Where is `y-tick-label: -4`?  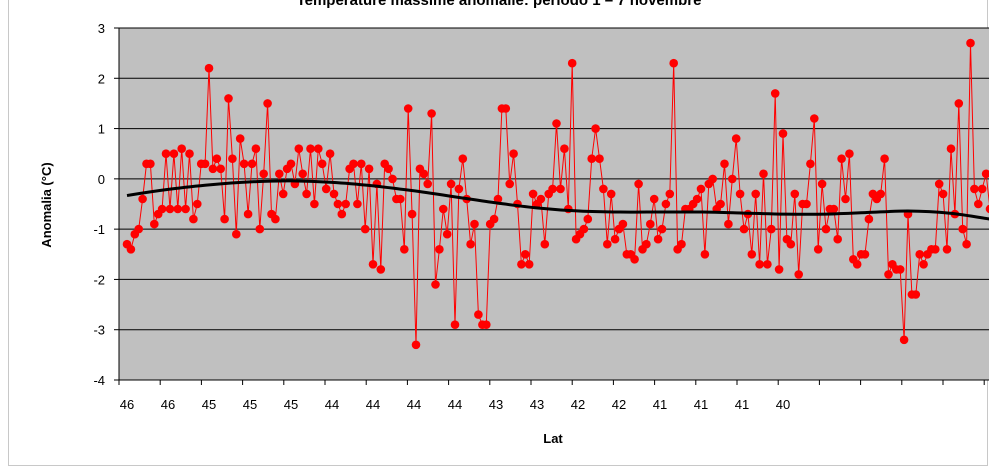 y-tick-label: -4 is located at coordinates (99, 380).